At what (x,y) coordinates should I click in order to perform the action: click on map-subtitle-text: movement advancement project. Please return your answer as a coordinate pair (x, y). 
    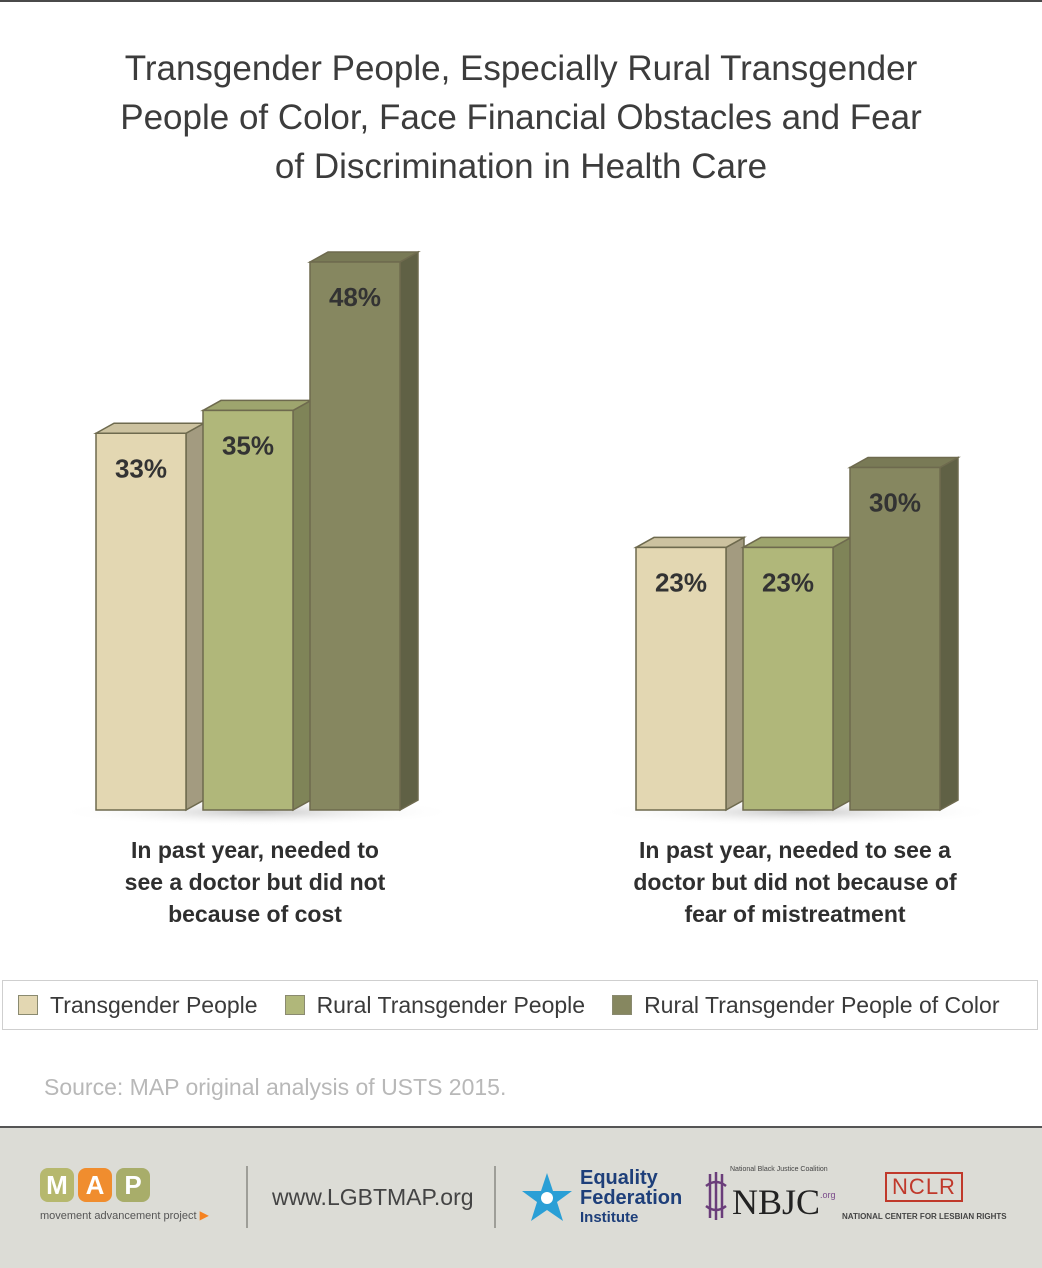
    Looking at the image, I should click on (118, 1216).